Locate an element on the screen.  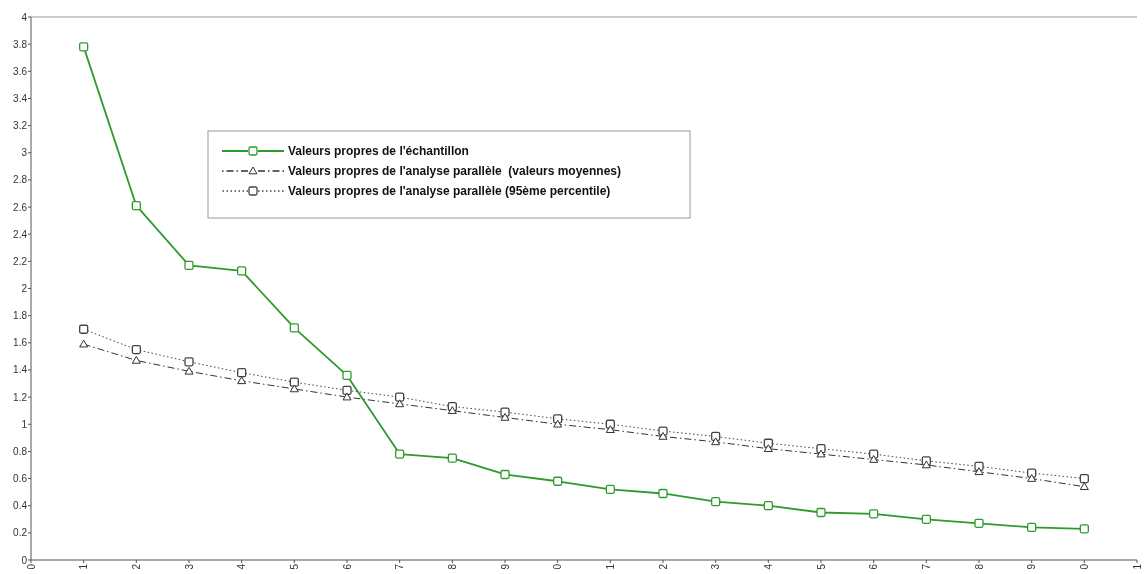
y-tick-label: 0.8 is located at coordinates (20, 451).